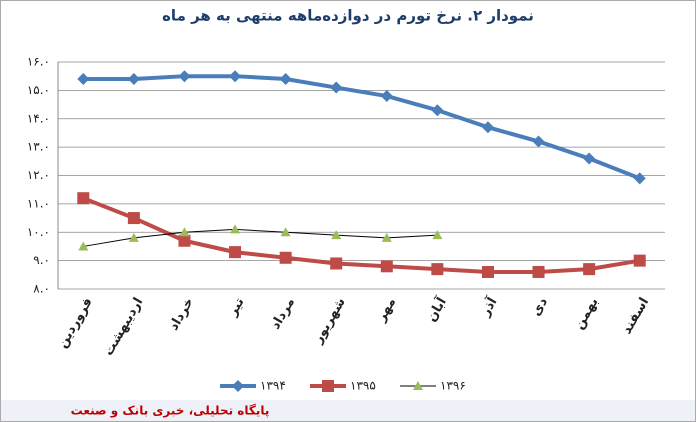 The height and width of the screenshot is (422, 696). Describe the element at coordinates (38, 175) in the screenshot. I see `y-tick-label: ۱۲.۰` at that location.